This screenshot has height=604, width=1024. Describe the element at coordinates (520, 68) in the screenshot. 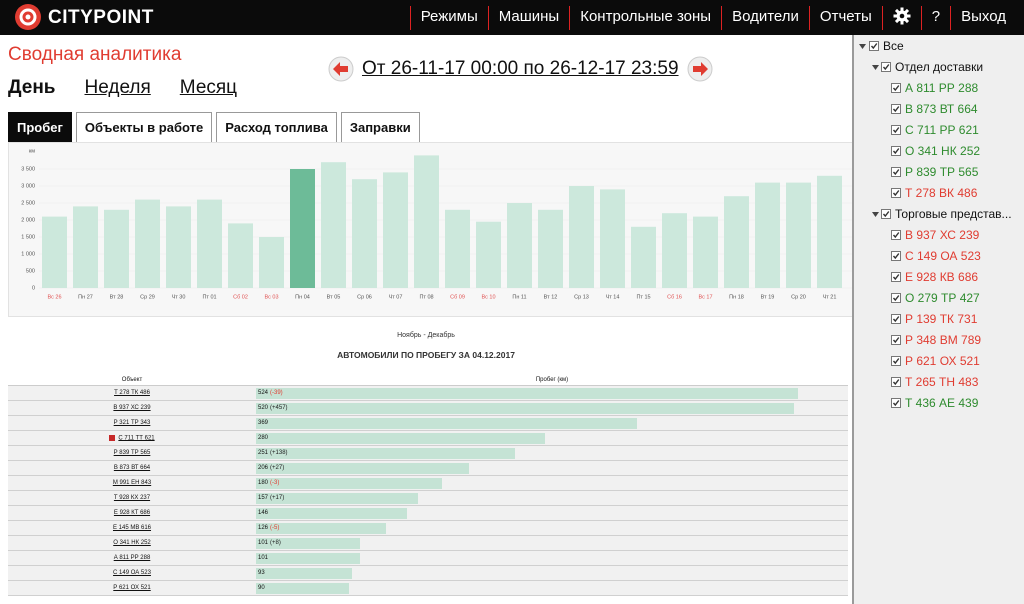

I see `date-range: От 26-11-17 00:00 по 26-12-17 23:59` at that location.